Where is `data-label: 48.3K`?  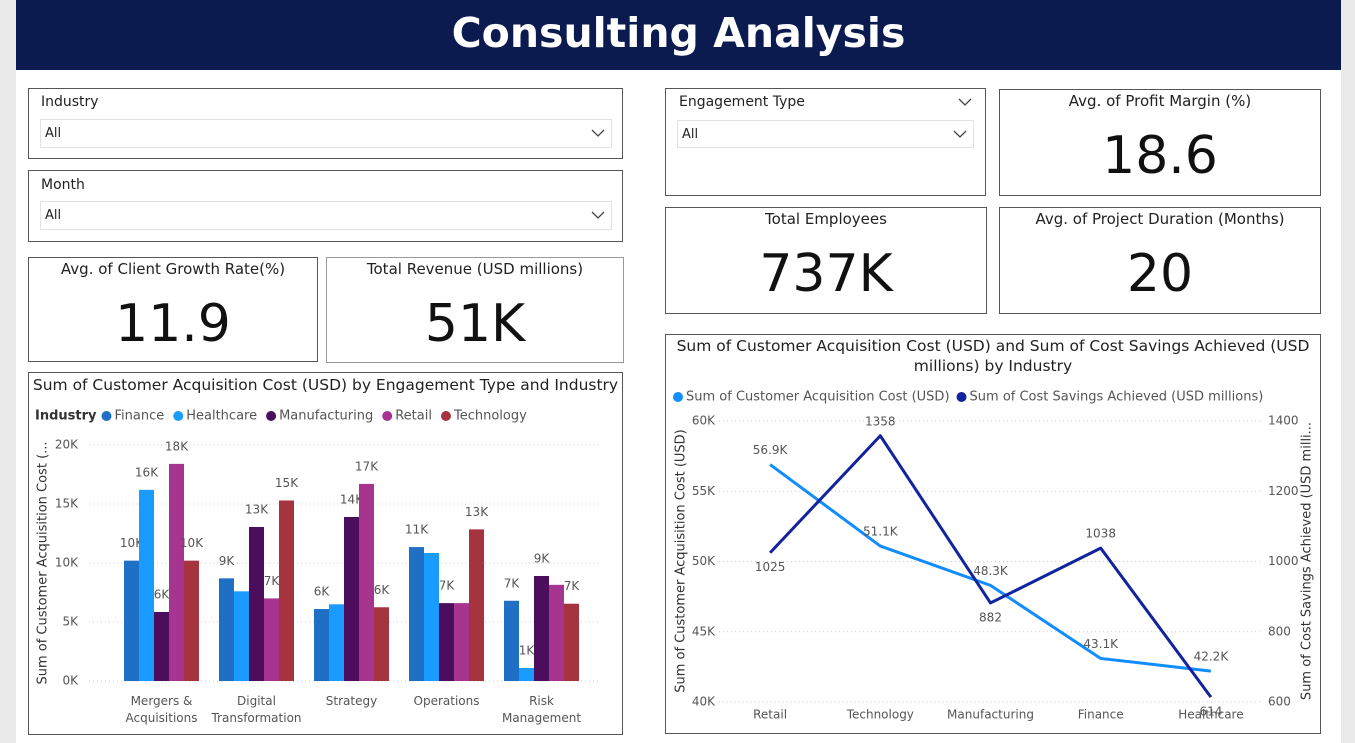
data-label: 48.3K is located at coordinates (991, 571).